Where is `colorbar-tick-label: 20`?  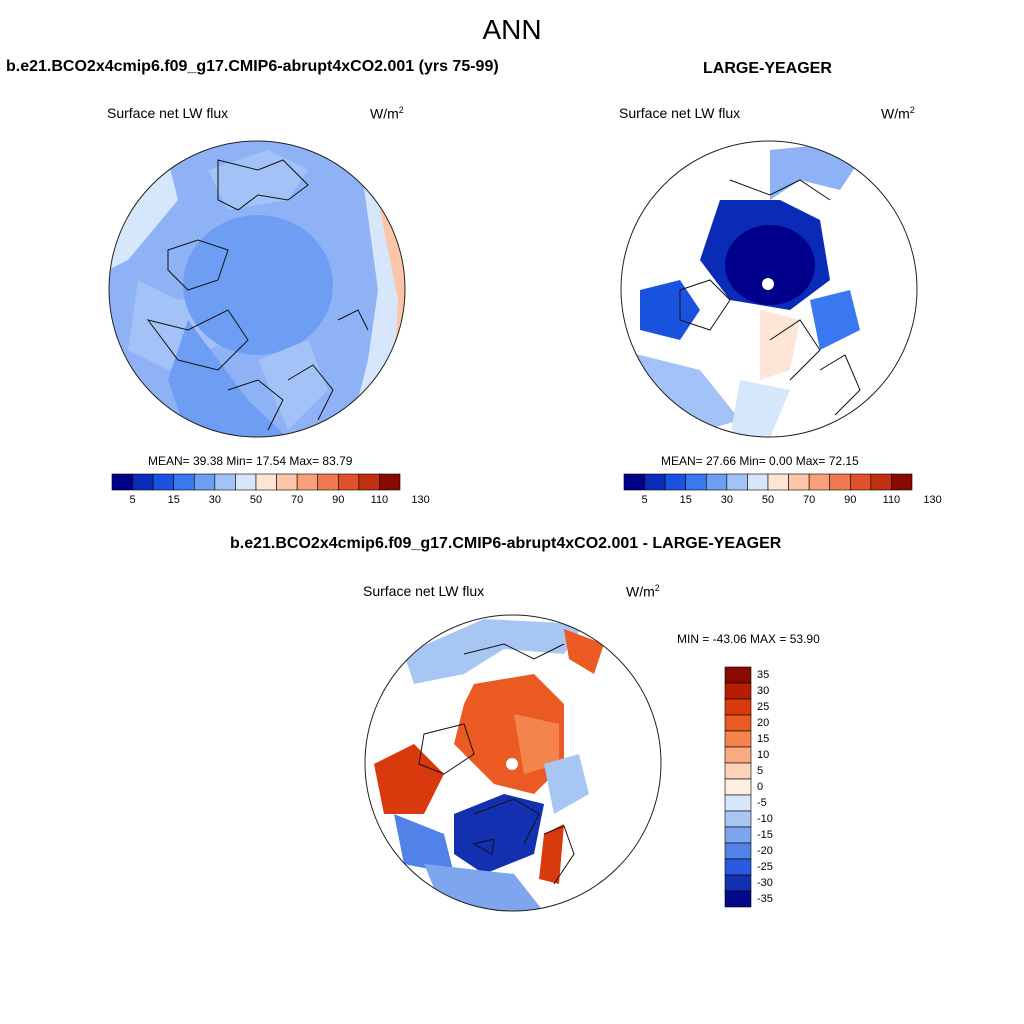
colorbar-tick-label: 20 is located at coordinates (763, 723).